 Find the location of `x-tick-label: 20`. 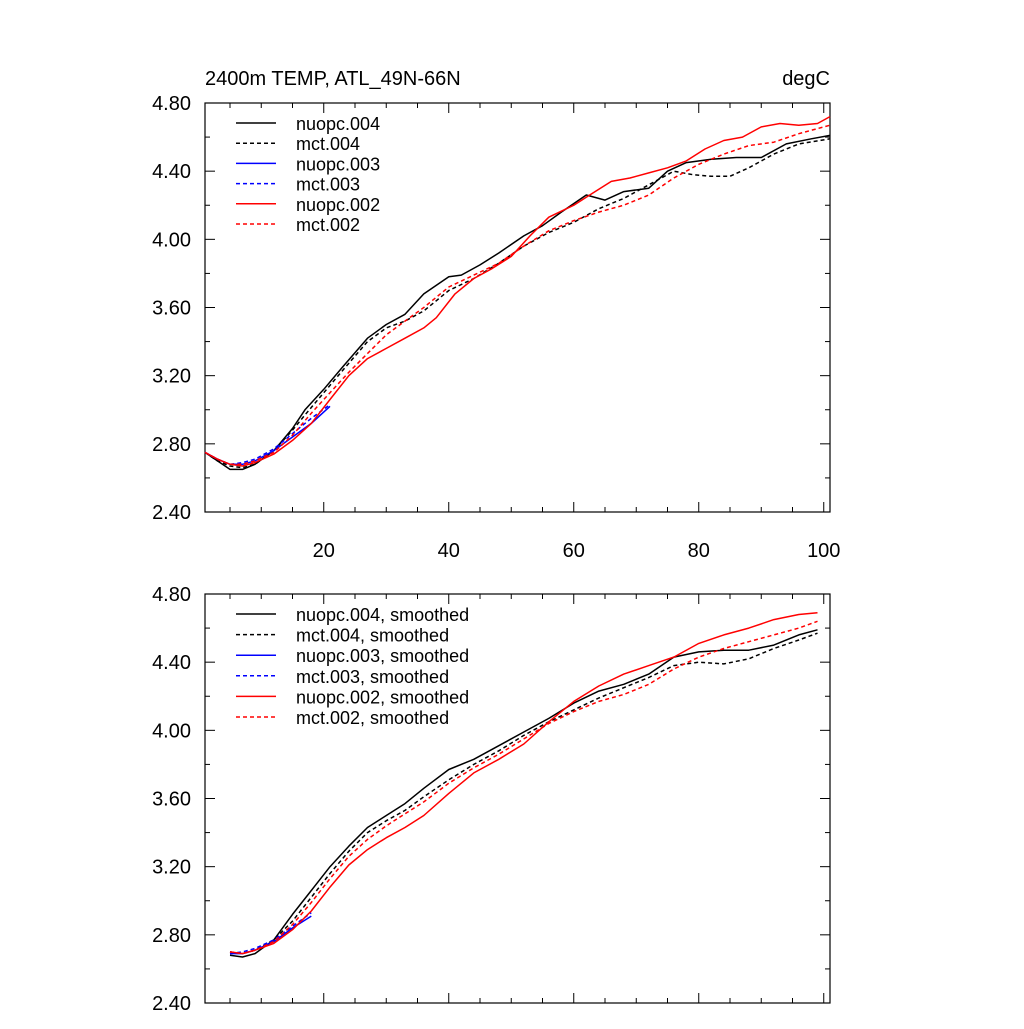

x-tick-label: 20 is located at coordinates (324, 551).